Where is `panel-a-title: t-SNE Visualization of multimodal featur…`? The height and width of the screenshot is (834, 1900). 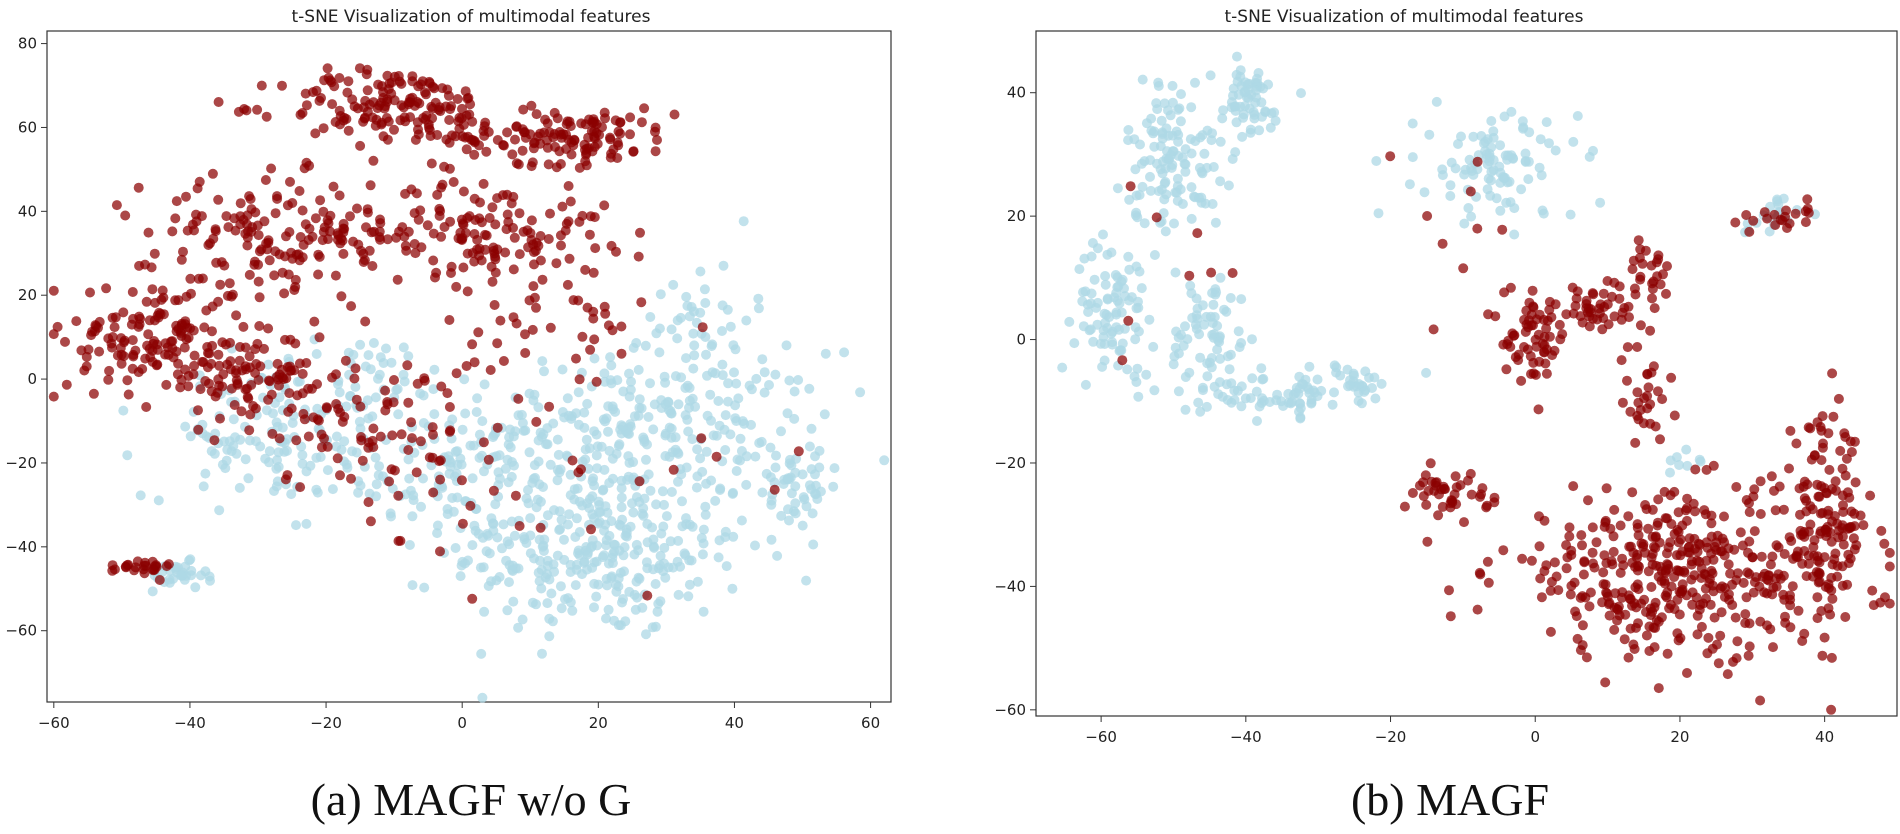 panel-a-title: t-SNE Visualization of multimodal featur… is located at coordinates (470, 17).